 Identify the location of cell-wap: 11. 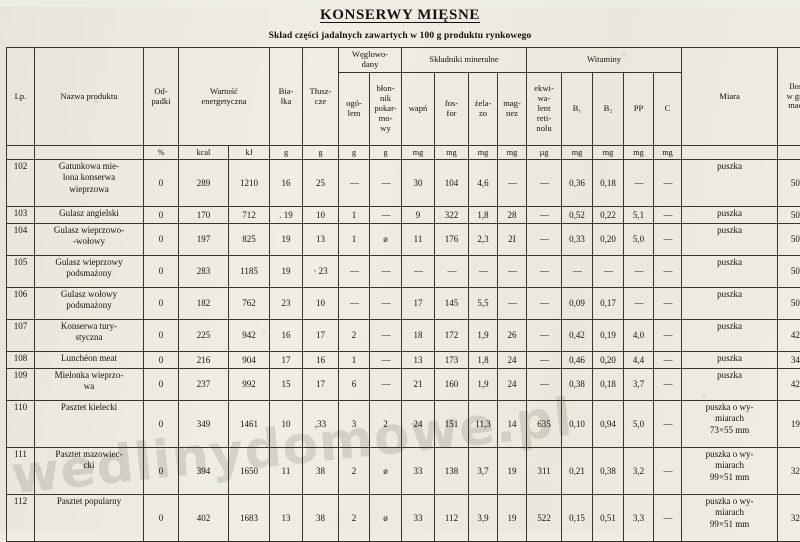
(418, 240).